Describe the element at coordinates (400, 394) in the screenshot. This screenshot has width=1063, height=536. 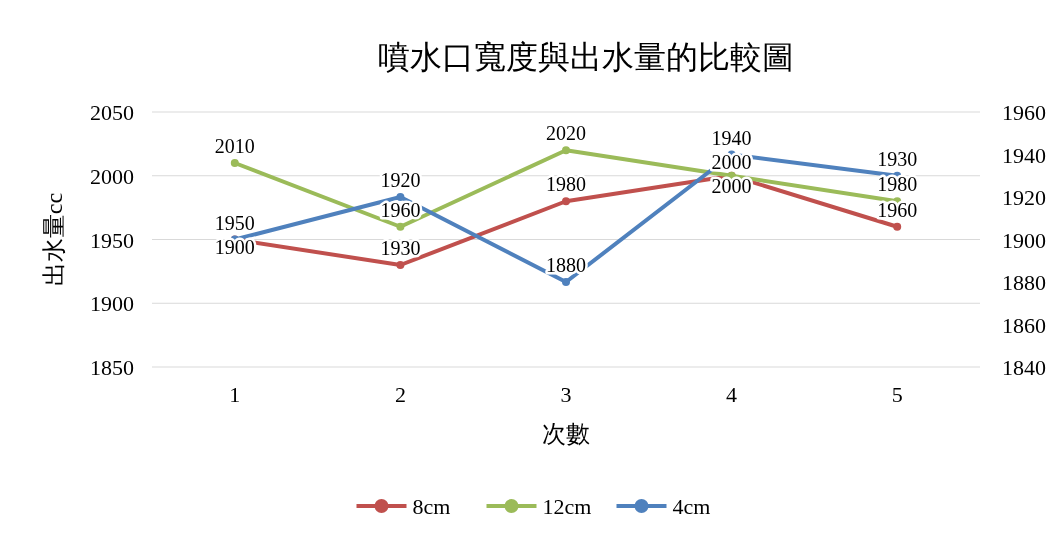
I see `x-tick-label: 2` at that location.